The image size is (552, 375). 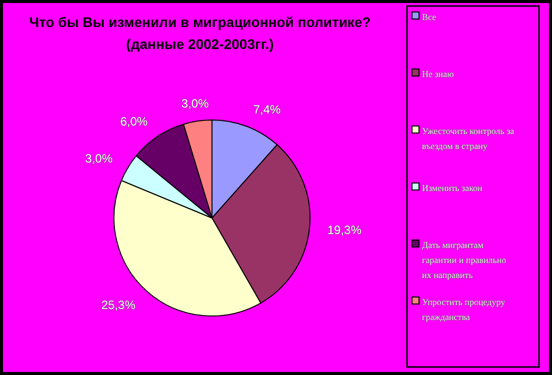 I want to click on legend-label: Все, so click(x=429, y=17).